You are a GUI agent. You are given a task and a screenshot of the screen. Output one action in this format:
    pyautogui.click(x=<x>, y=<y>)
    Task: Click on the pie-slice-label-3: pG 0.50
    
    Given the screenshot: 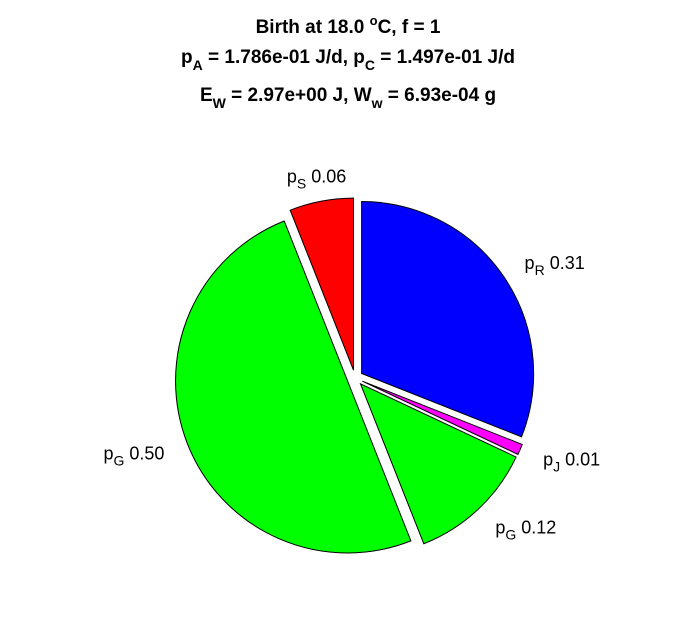 What is the action you would take?
    pyautogui.click(x=133, y=455)
    